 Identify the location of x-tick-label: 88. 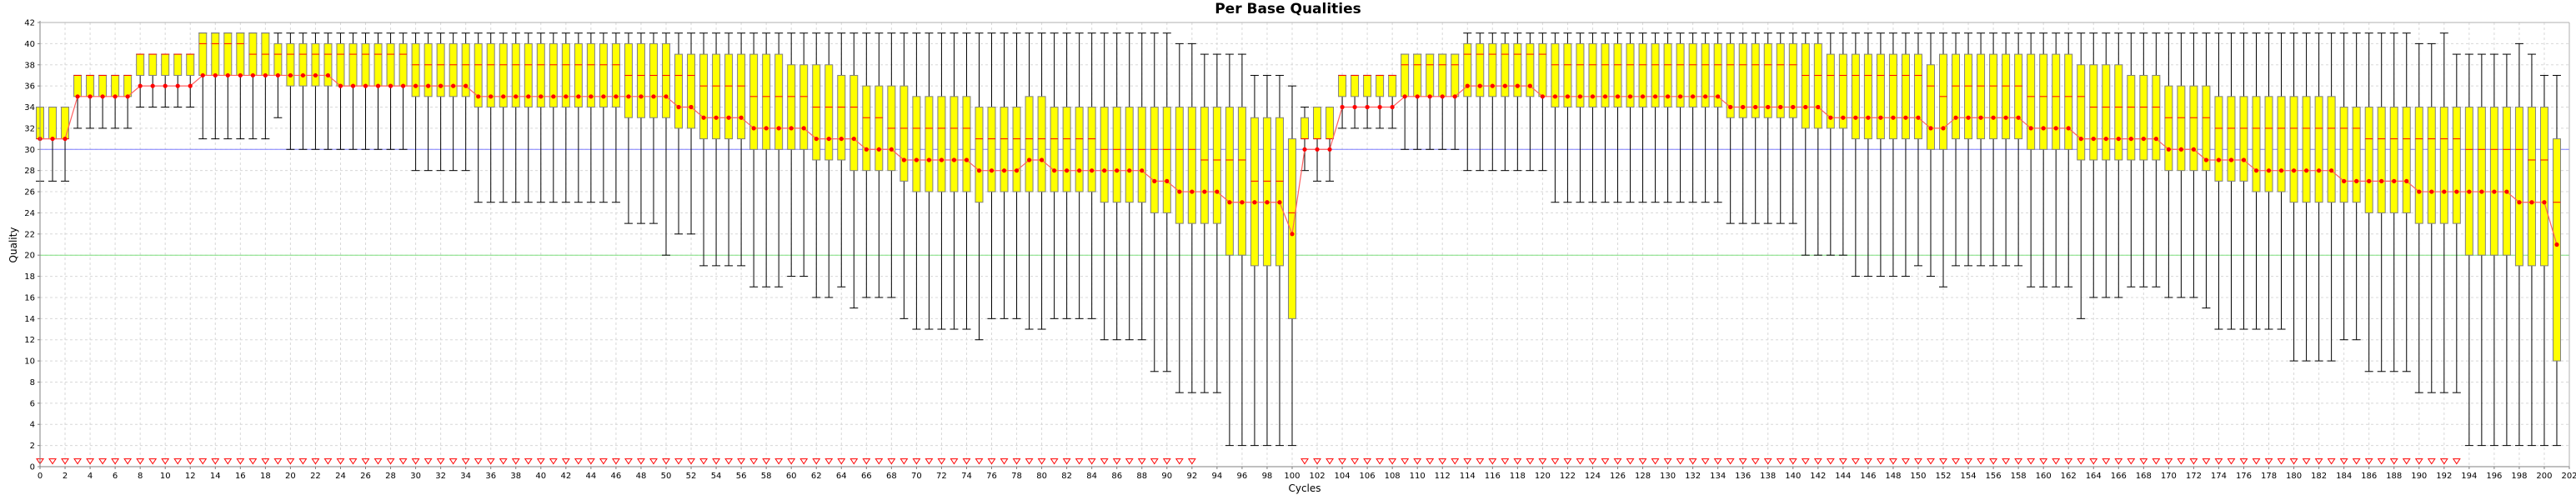
(1141, 476).